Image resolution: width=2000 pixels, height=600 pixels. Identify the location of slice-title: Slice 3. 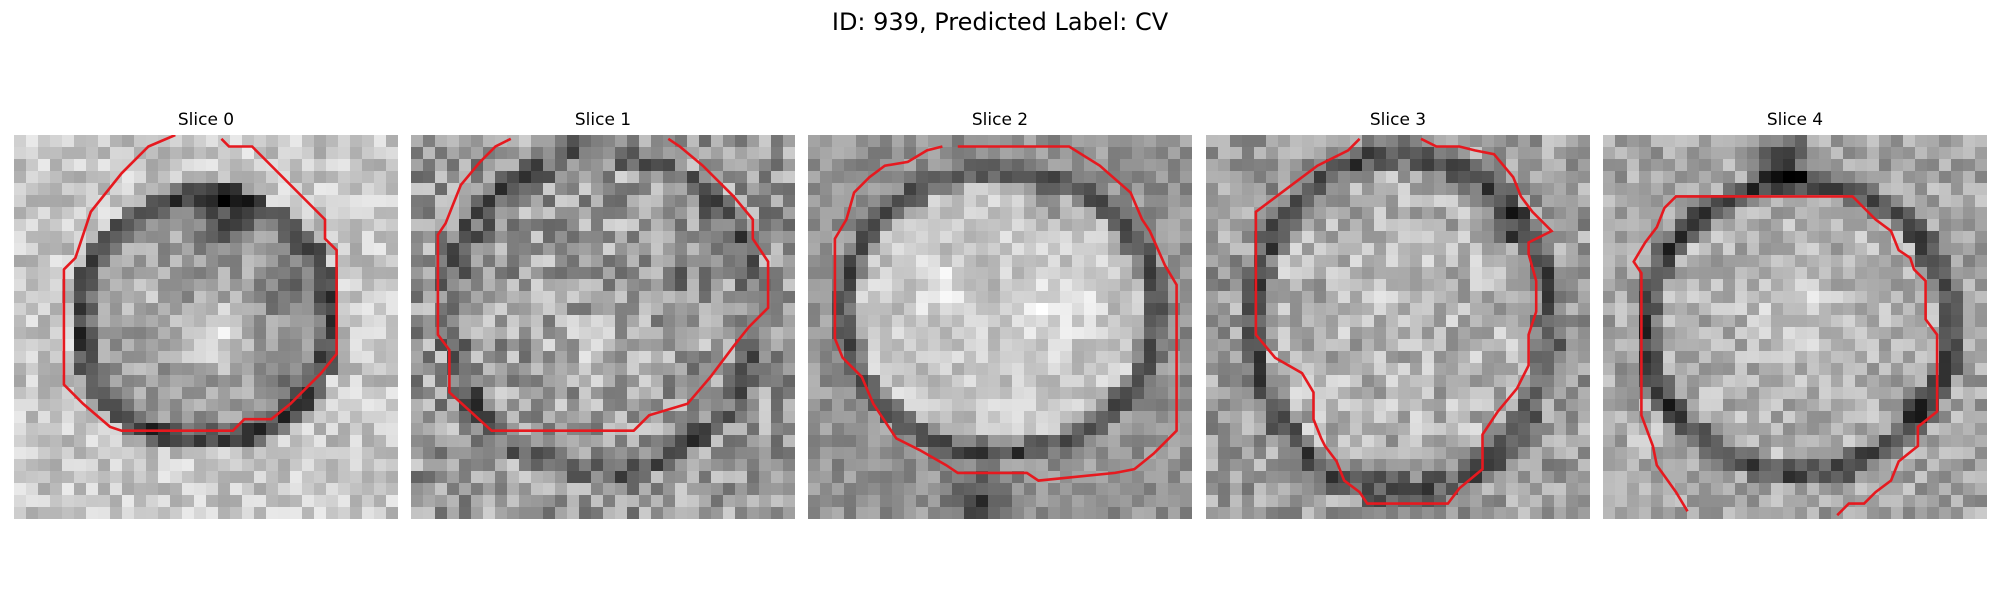
(1398, 120).